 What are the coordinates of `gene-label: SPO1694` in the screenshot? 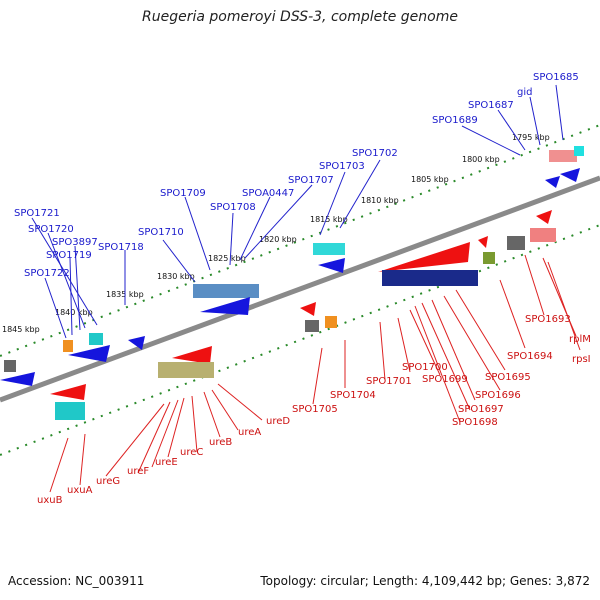 It's located at (530, 356).